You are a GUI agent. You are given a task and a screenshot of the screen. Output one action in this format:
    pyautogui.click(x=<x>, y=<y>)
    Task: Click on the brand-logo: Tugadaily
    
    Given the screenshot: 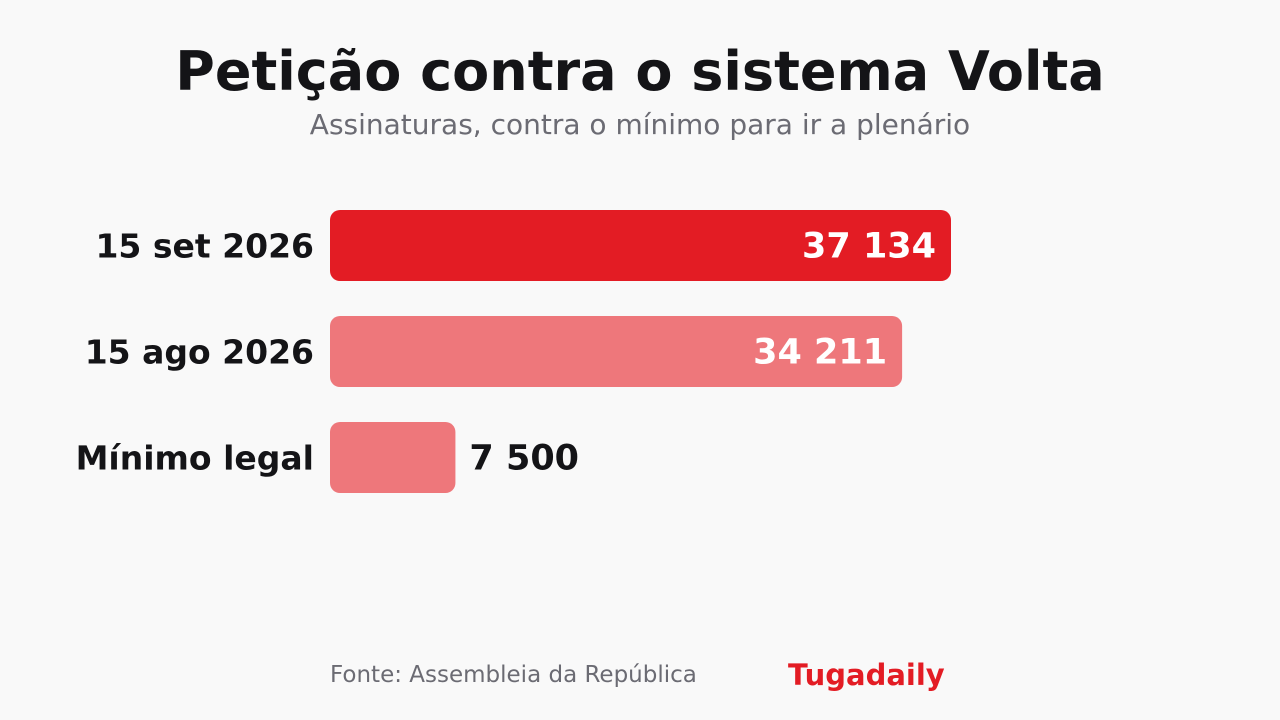 What is the action you would take?
    pyautogui.click(x=866, y=675)
    